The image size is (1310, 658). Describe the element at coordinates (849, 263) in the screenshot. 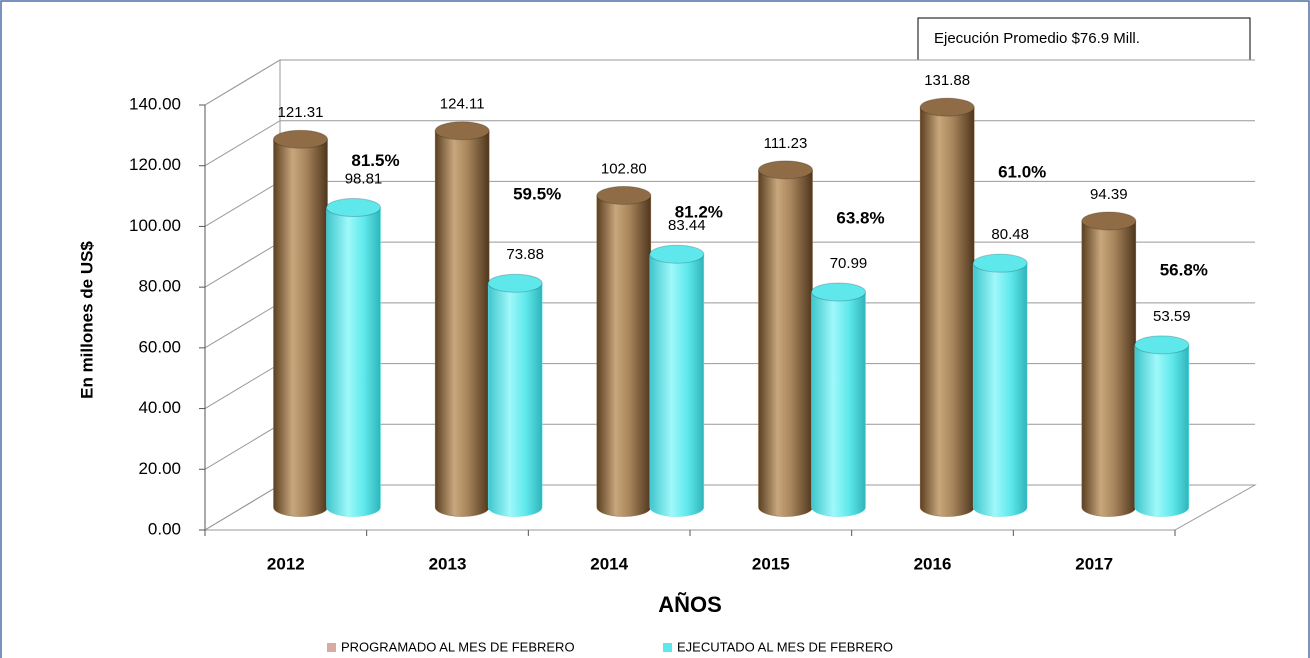

I see `value-label: 70.99` at that location.